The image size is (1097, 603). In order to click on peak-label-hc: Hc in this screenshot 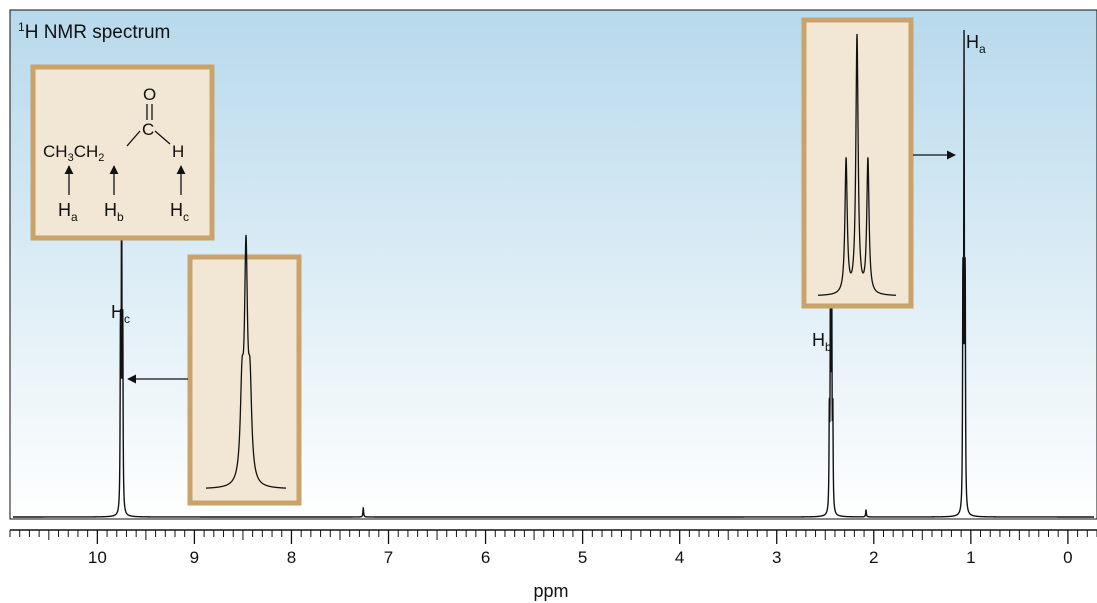, I will do `click(120, 314)`.